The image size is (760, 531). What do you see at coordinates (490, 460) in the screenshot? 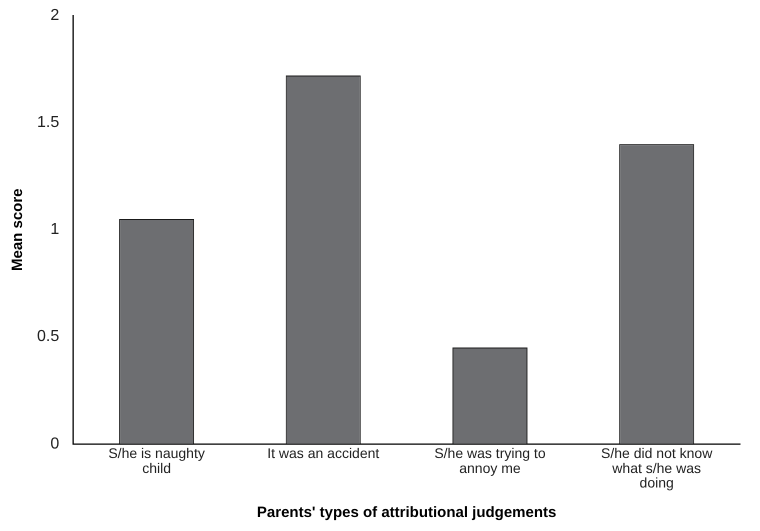
I see `x-tick-label: S/he was trying to annoy me` at bounding box center [490, 460].